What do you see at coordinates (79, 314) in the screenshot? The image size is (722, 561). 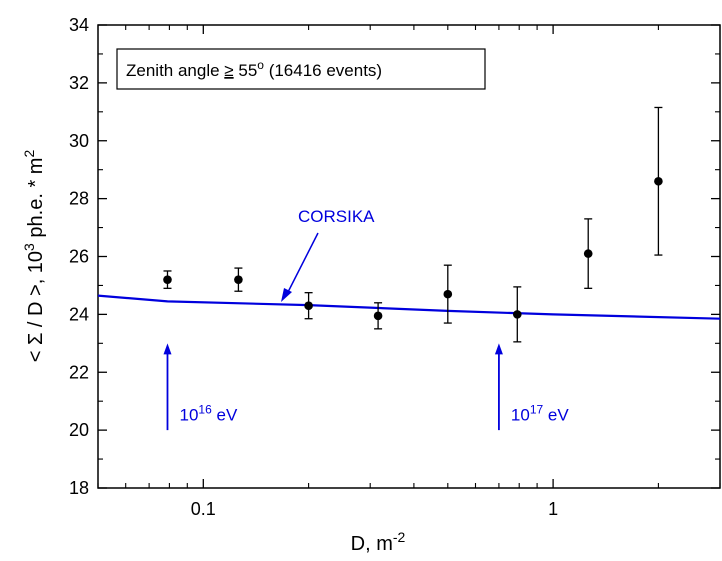 I see `y-tick-label: 24` at bounding box center [79, 314].